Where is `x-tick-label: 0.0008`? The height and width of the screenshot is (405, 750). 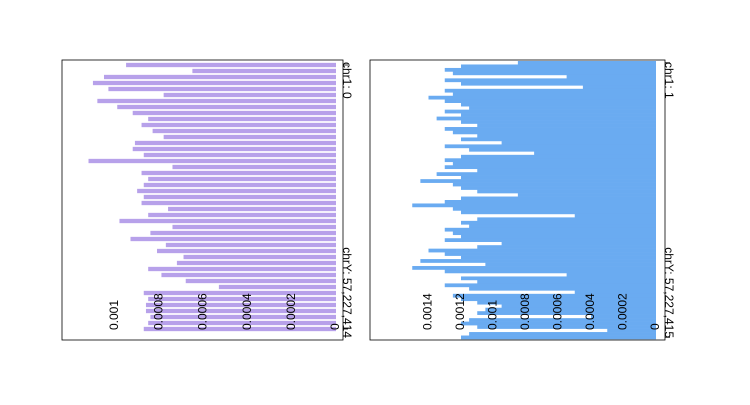 x-tick-label: 0.0008 is located at coordinates (158, 311).